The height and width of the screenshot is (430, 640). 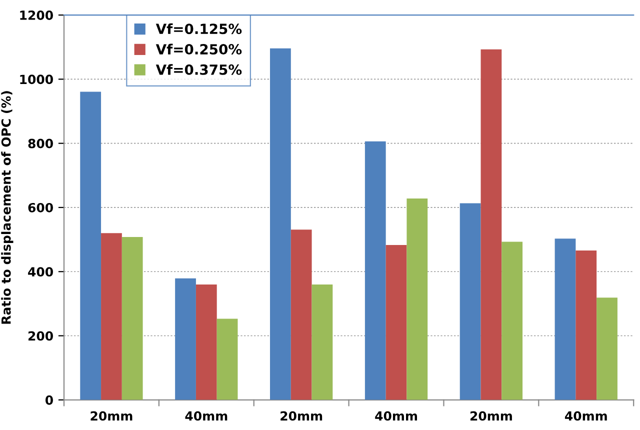 I want to click on y-tick-label: 400, so click(x=40, y=272).